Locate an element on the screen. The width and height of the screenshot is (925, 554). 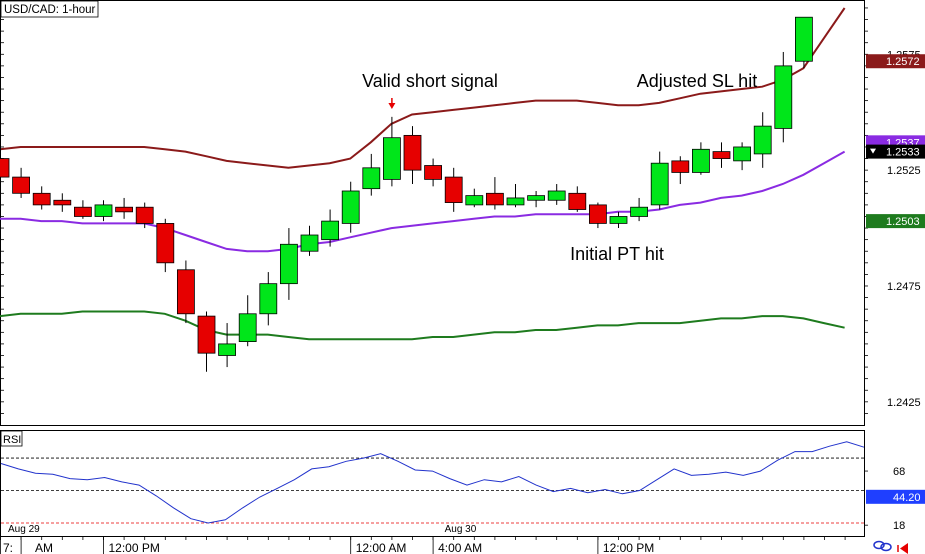
current-price-marker is located at coordinates (873, 151).